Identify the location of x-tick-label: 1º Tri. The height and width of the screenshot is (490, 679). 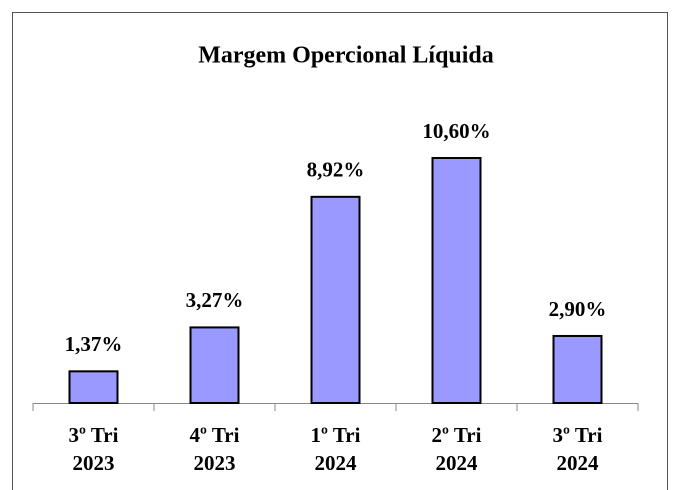
(336, 435).